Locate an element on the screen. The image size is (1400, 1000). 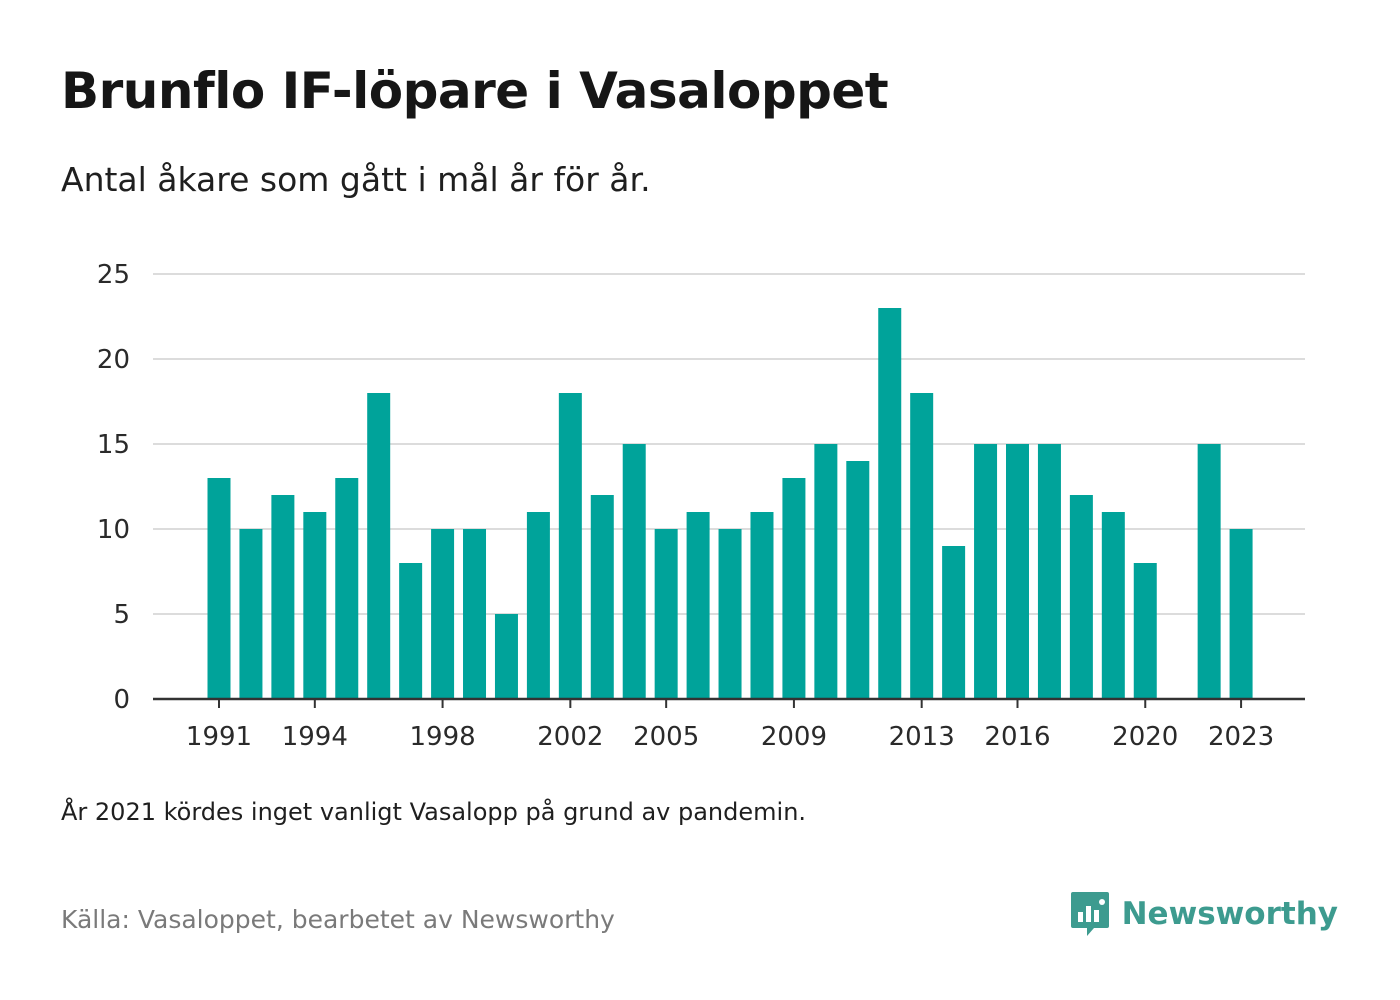
bar-2001 is located at coordinates (538, 605).